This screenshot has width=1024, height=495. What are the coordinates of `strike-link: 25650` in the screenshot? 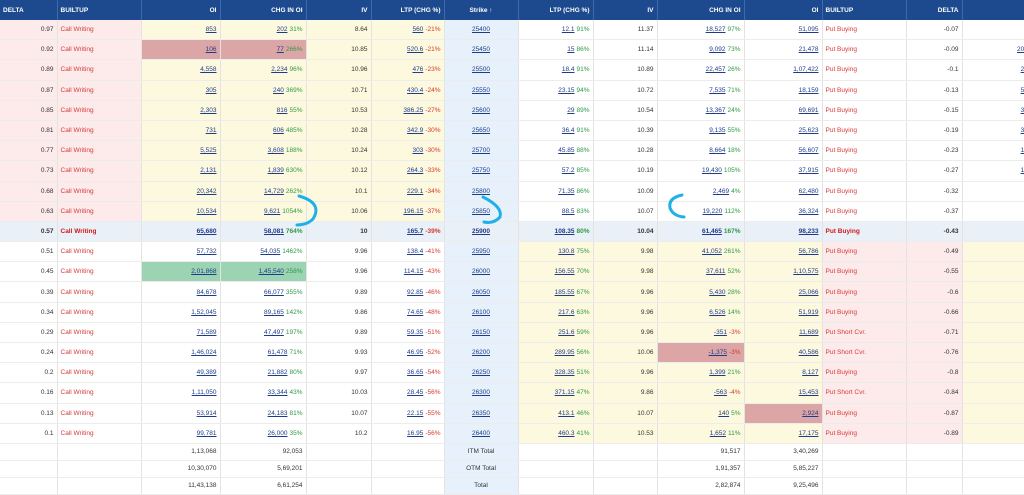 It's located at (481, 131).